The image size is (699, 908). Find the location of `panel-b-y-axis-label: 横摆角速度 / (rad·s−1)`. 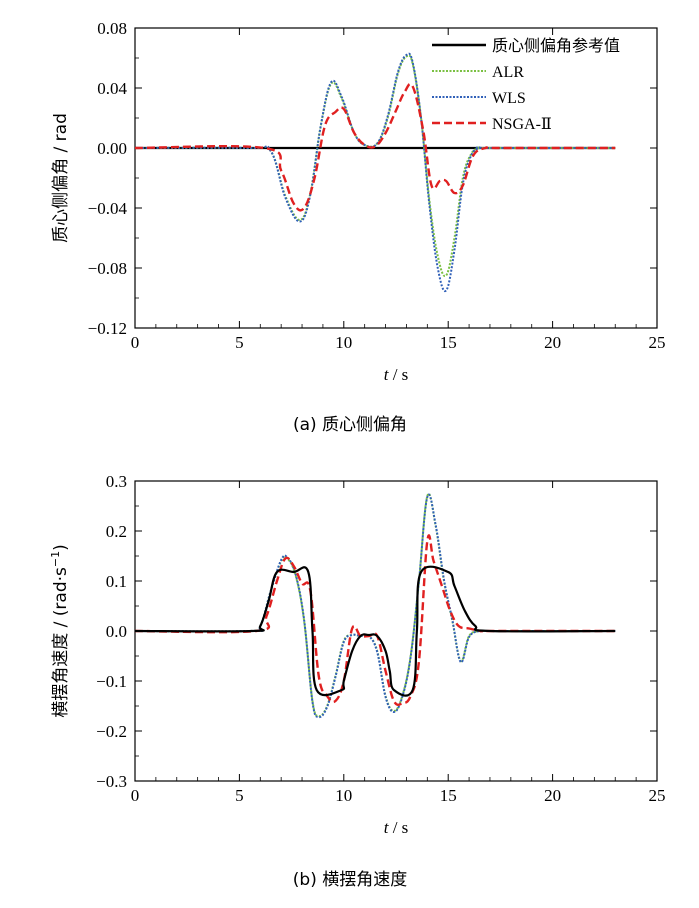

panel-b-y-axis-label: 横摆角速度 / (rad·s−1) is located at coordinates (60, 631).